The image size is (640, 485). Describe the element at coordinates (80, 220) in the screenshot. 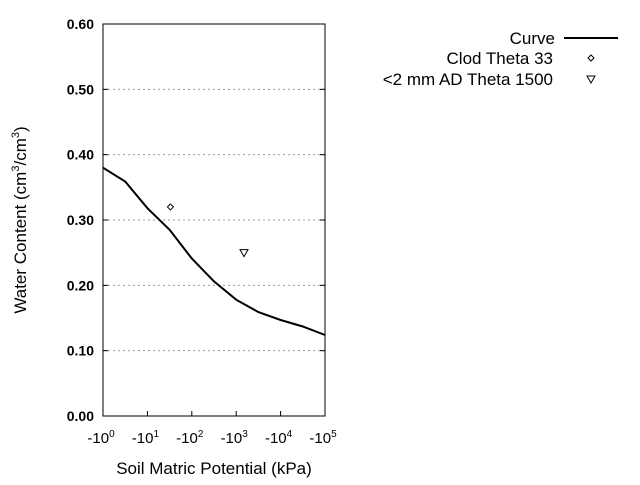

I see `y-tick-label: 0.30` at that location.